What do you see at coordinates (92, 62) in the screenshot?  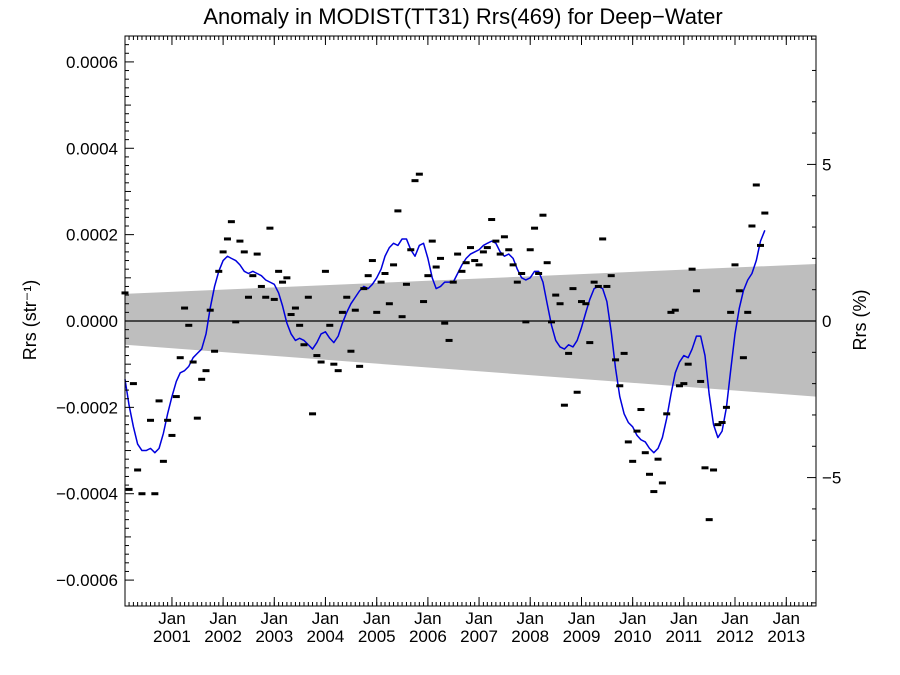 I see `y-tick-label: 0.0006` at bounding box center [92, 62].